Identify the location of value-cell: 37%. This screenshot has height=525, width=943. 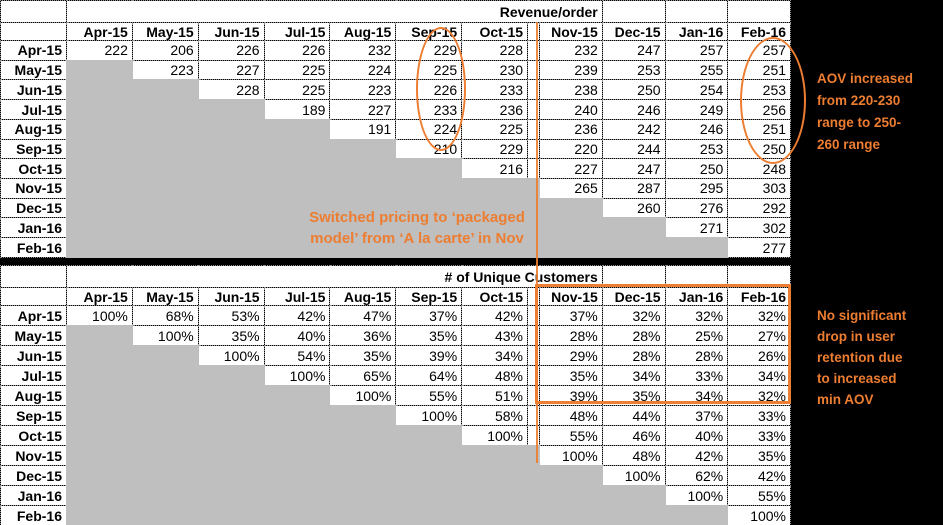
(571, 315).